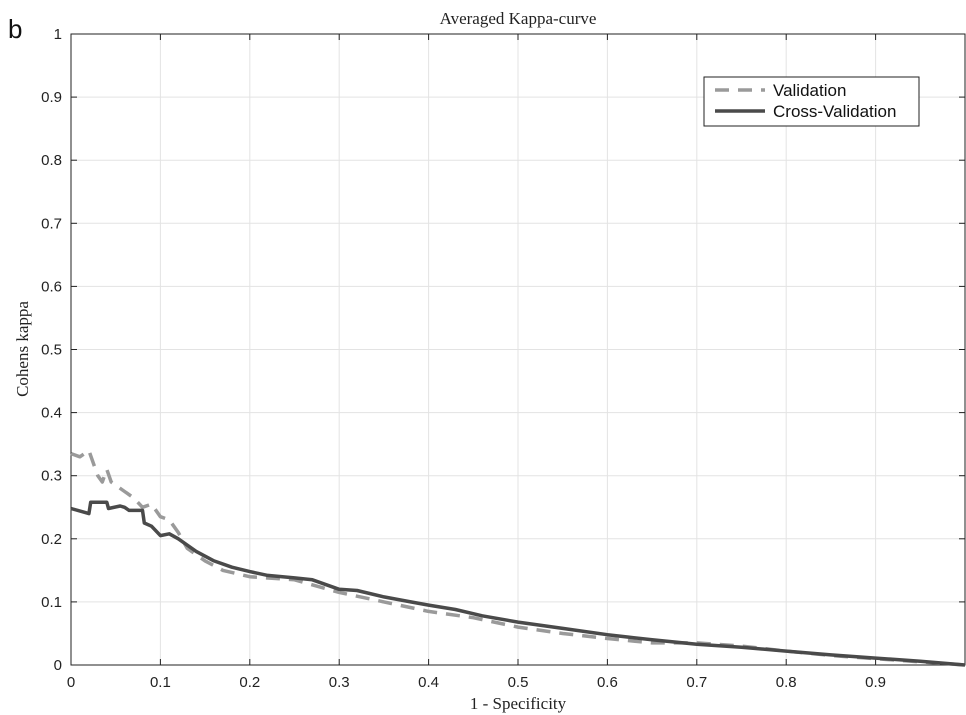  What do you see at coordinates (834, 111) in the screenshot?
I see `legend-label-cross-validation: Cross-Validation` at bounding box center [834, 111].